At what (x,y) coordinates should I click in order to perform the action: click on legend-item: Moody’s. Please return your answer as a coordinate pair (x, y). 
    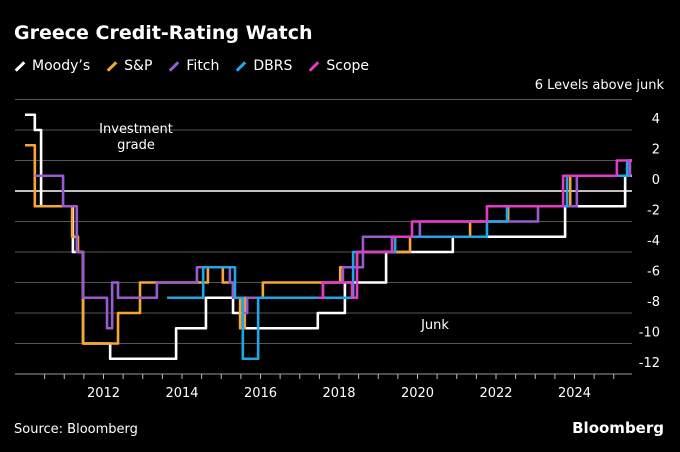
    Looking at the image, I should click on (52, 66).